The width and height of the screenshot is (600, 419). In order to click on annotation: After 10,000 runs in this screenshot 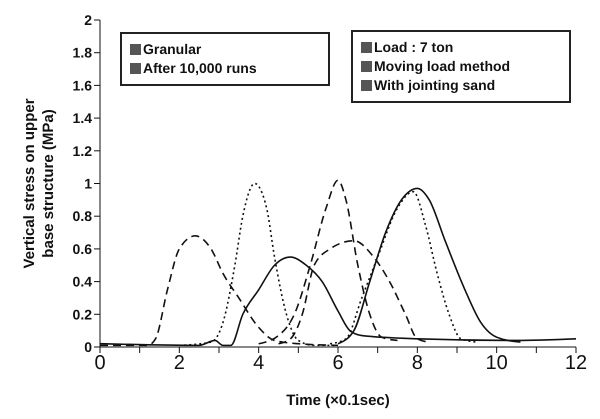, I will do `click(200, 68)`.